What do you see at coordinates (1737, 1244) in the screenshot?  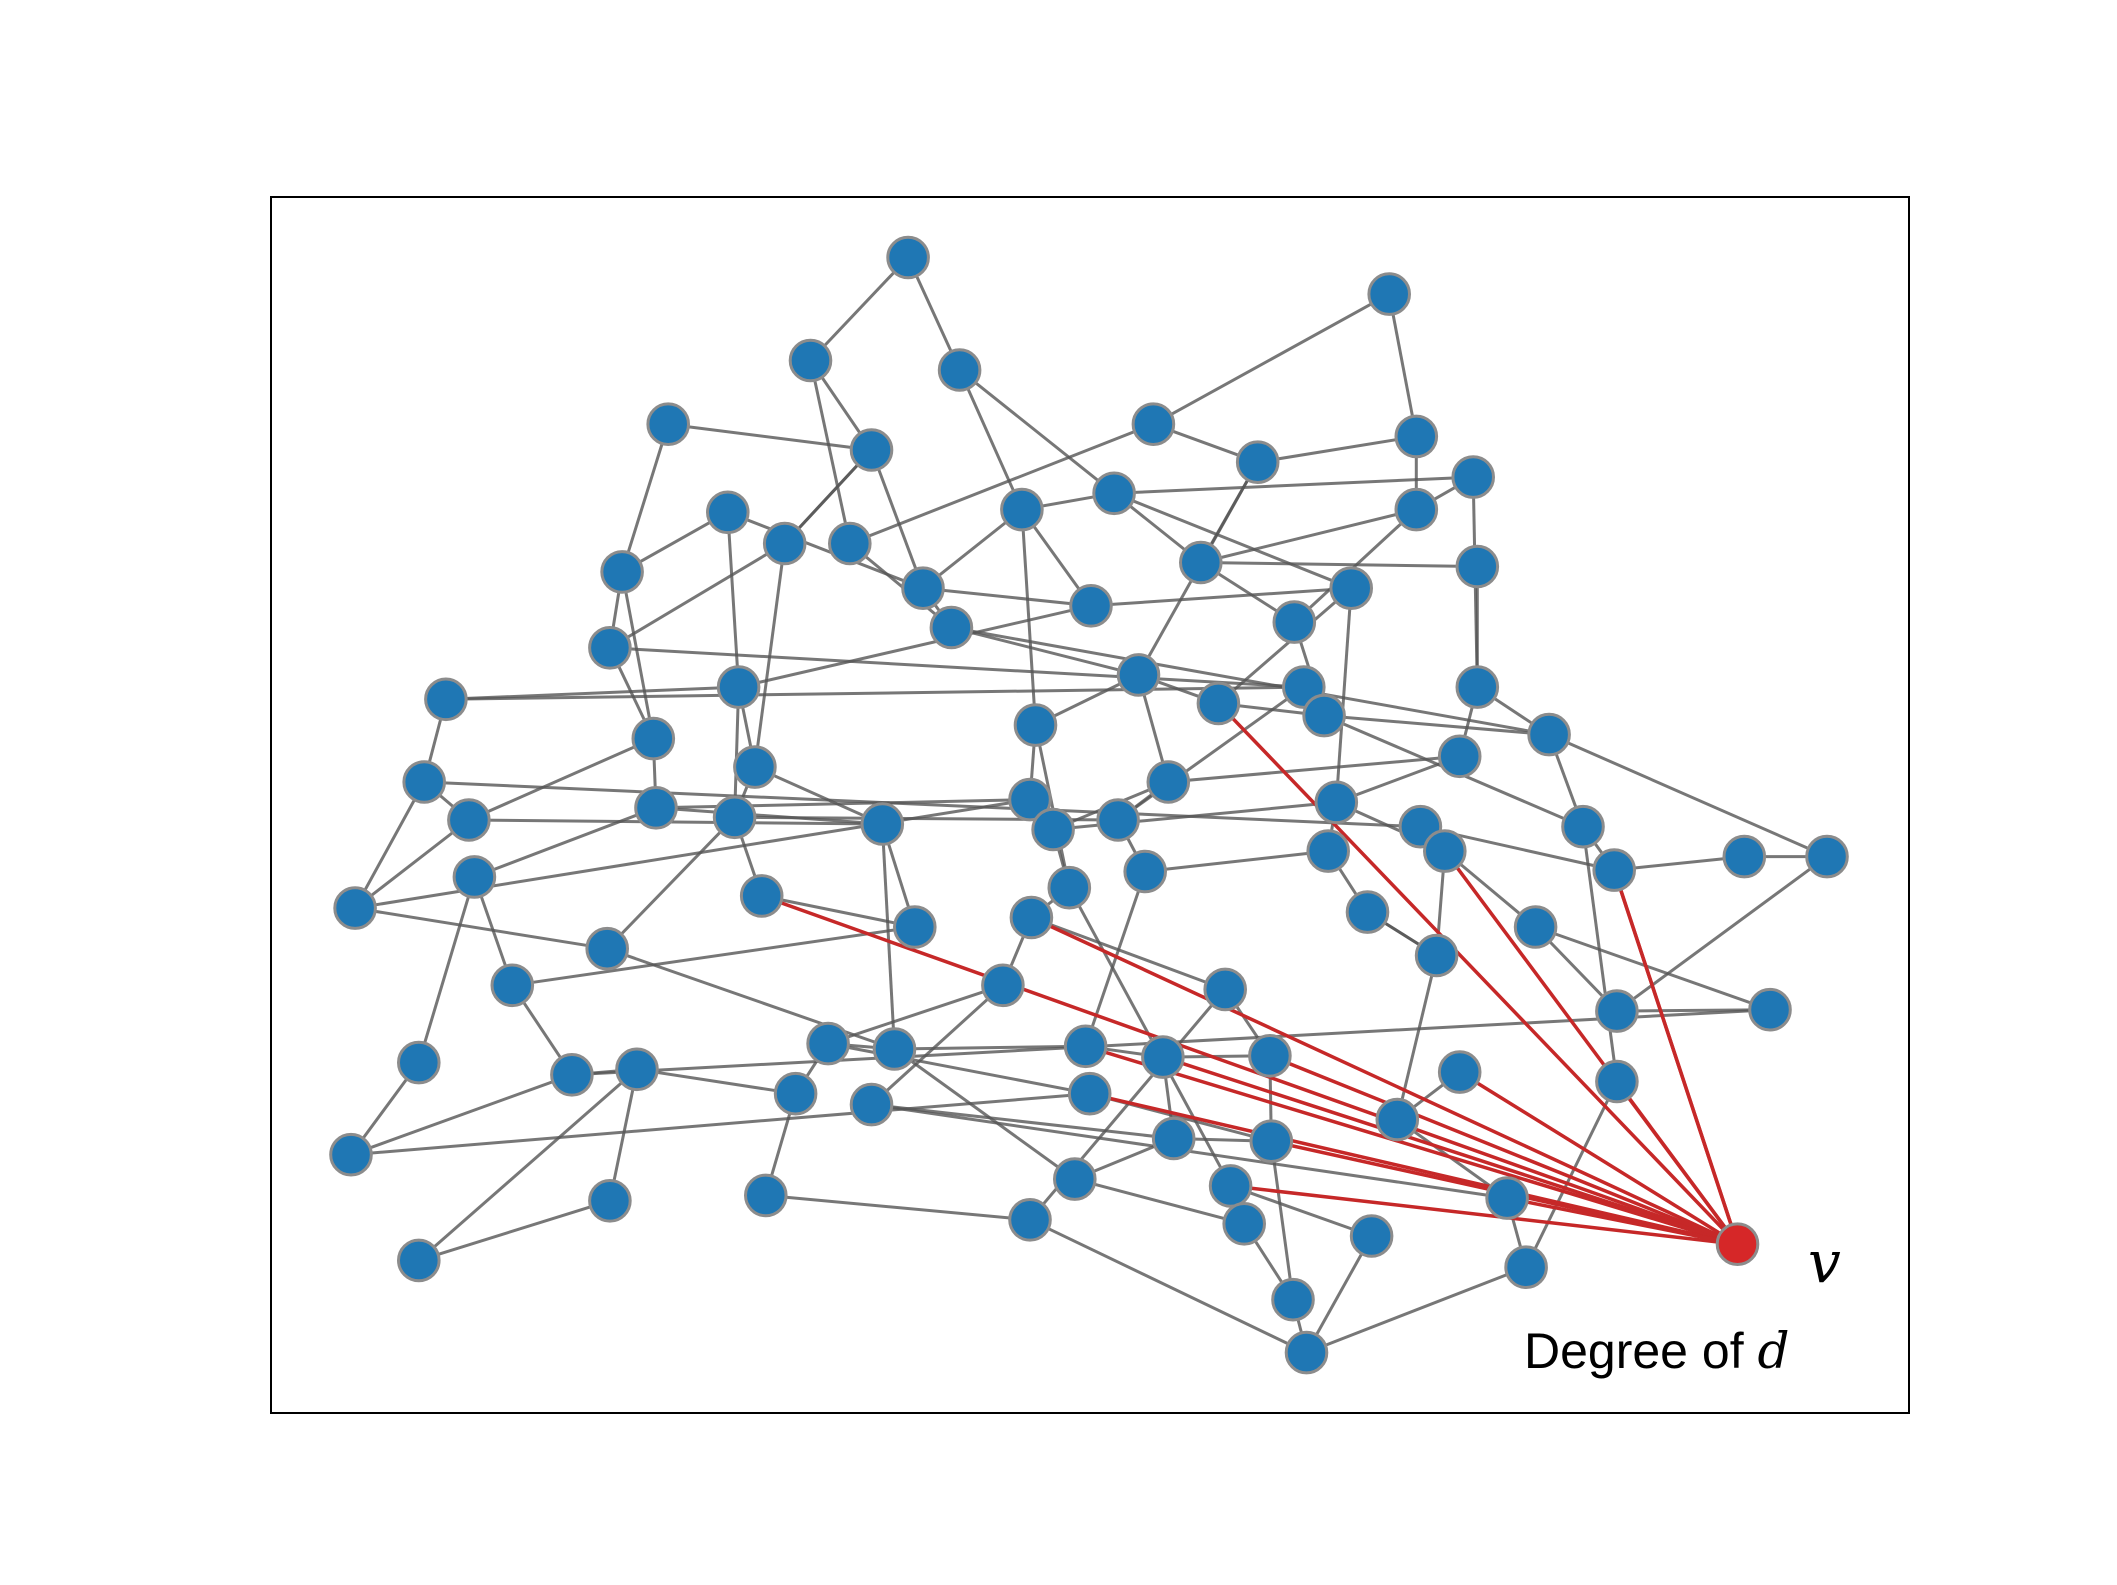 I see `highlight-node-v` at bounding box center [1737, 1244].